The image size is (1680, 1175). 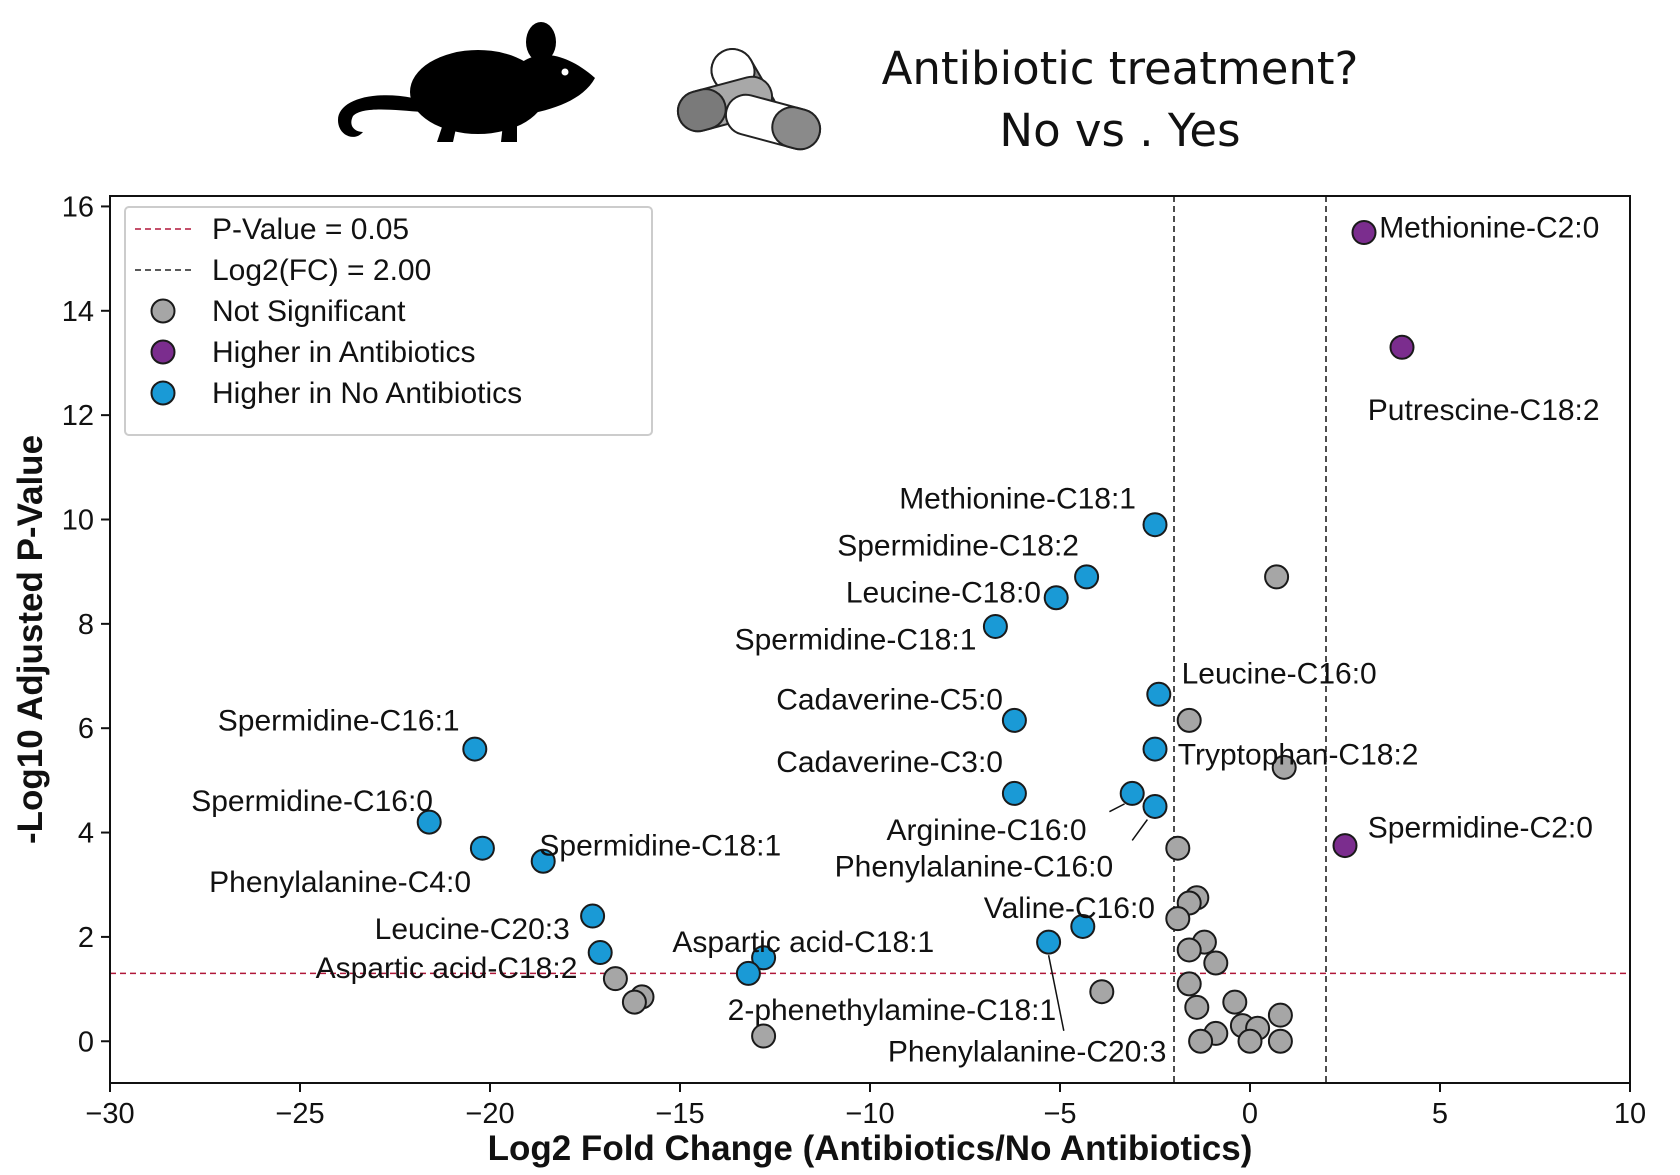 I want to click on point-label: Phenylalanine-C20:3, so click(x=1027, y=1052).